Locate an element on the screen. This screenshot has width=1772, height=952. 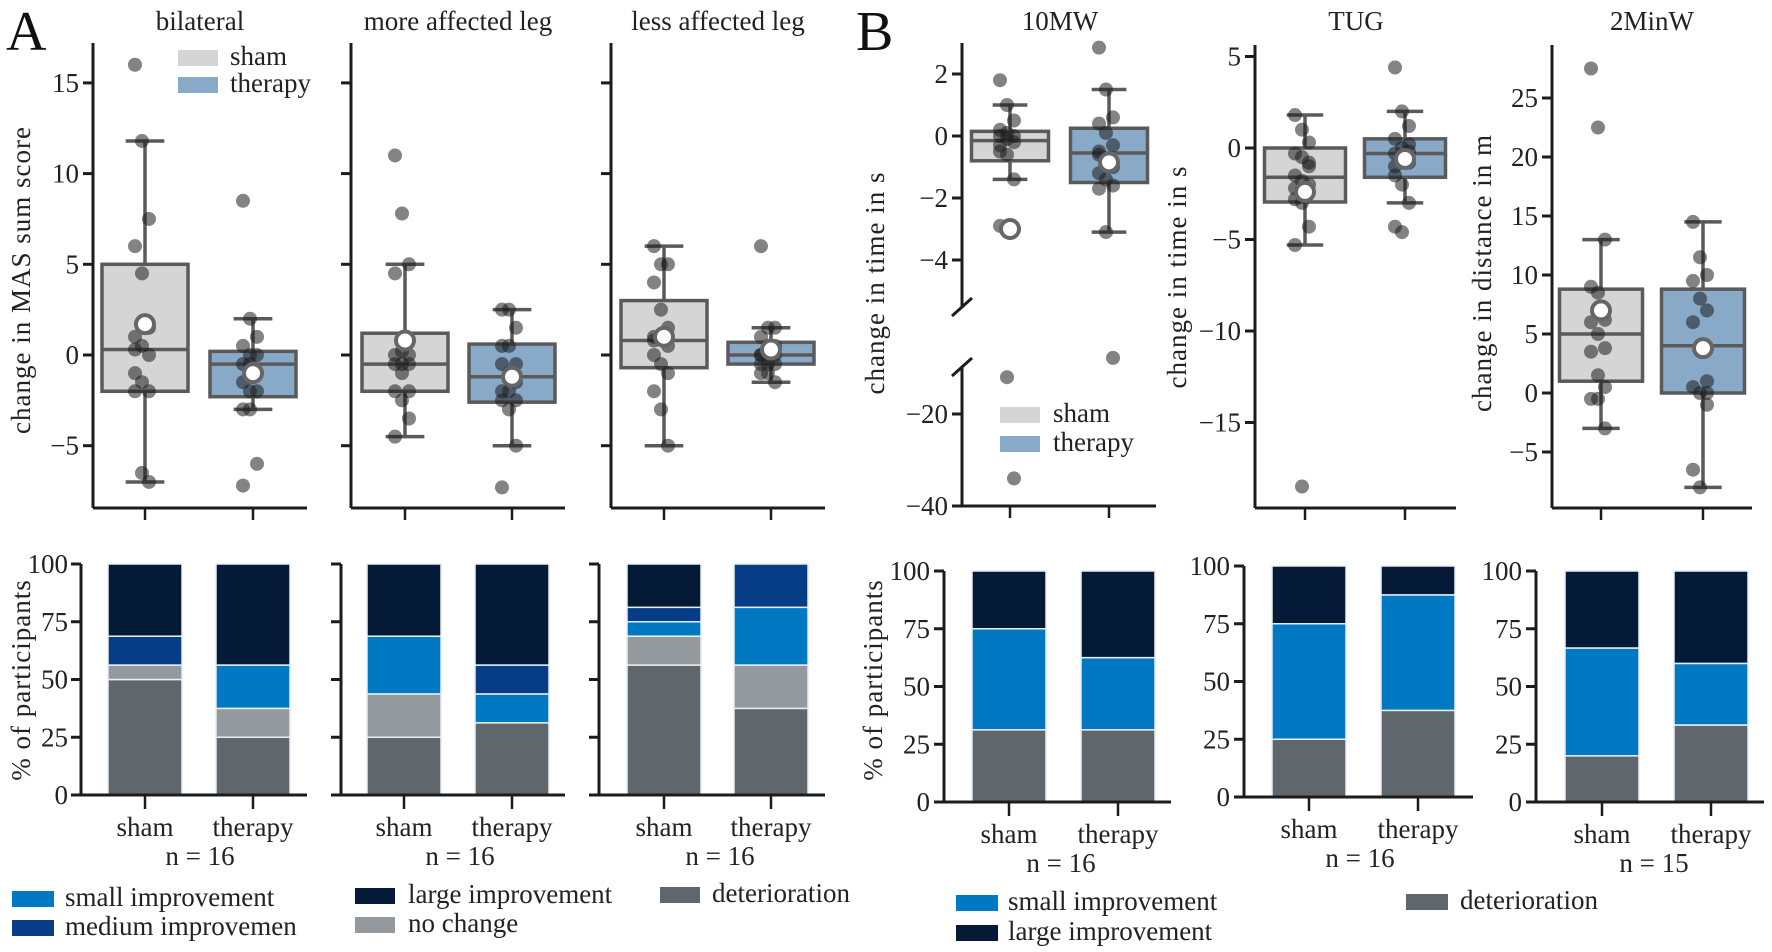
legend-label: deterioration is located at coordinates (1529, 900).